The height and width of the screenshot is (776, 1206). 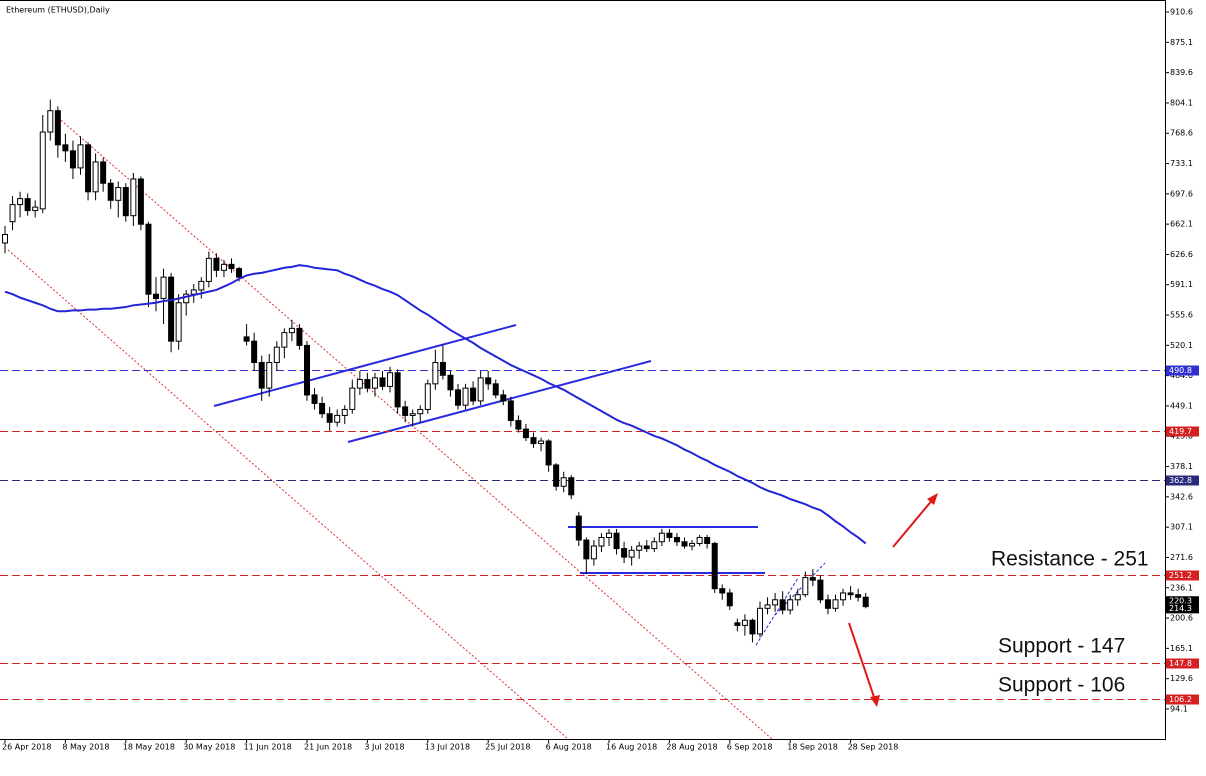 I want to click on x-tick-label: 18 May 2018, so click(x=149, y=747).